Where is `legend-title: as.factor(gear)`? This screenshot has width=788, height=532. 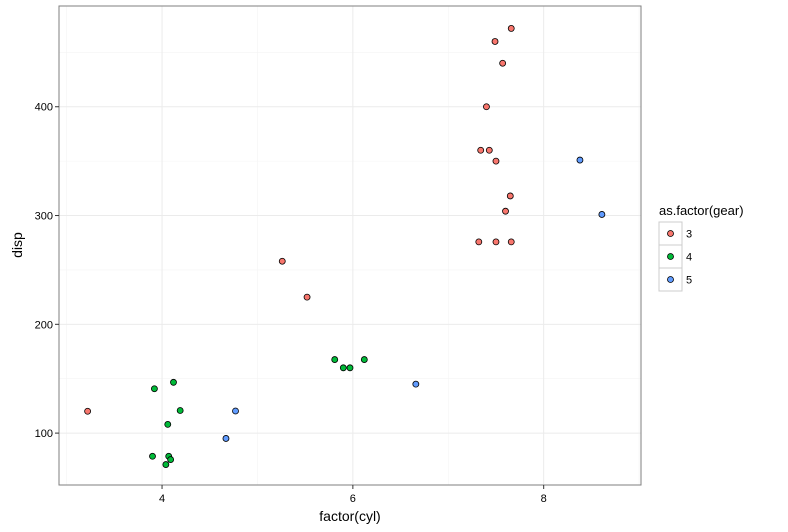
legend-title: as.factor(gear) is located at coordinates (701, 210).